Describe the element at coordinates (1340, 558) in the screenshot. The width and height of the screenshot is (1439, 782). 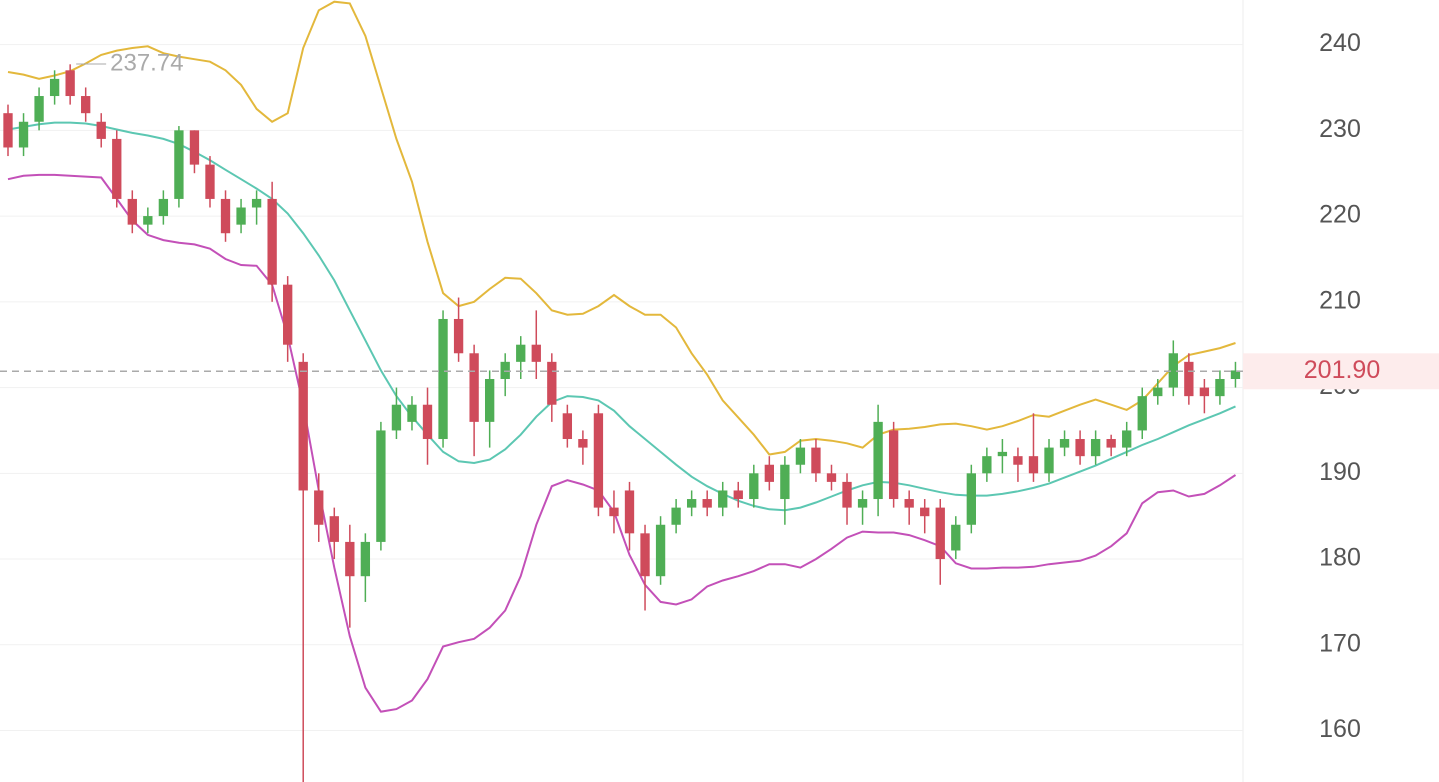
I see `y-tick-label: 180` at that location.